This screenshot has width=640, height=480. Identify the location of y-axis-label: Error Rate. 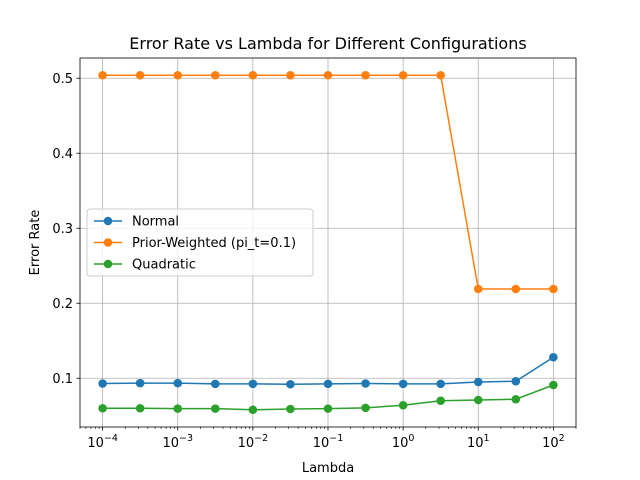
(35, 243).